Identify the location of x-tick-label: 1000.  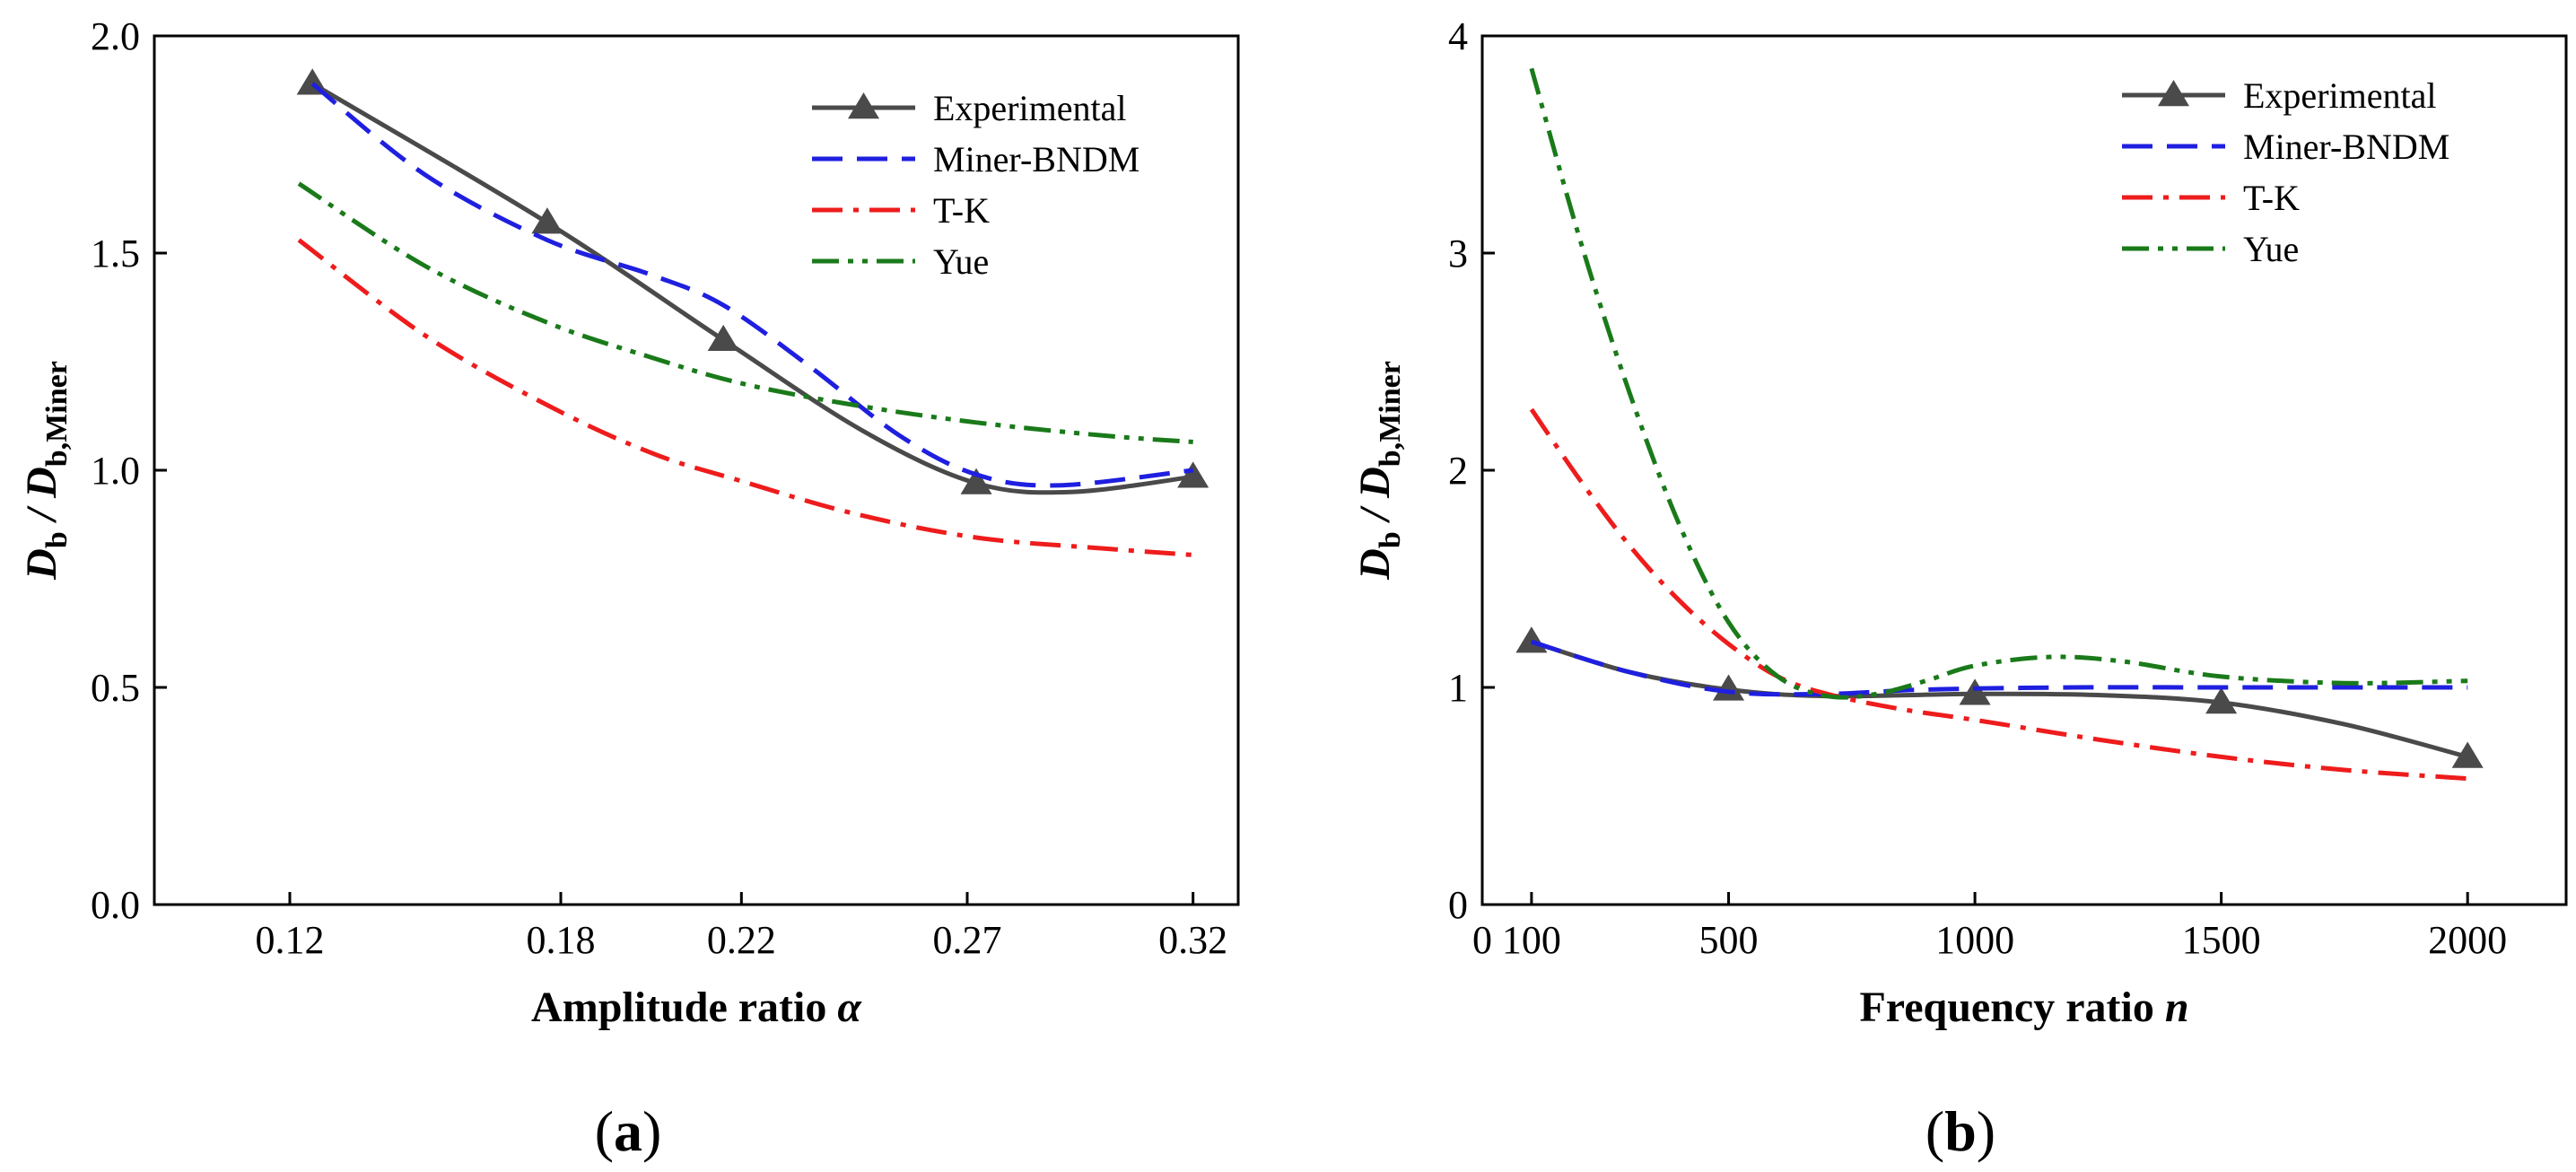
(1974, 940).